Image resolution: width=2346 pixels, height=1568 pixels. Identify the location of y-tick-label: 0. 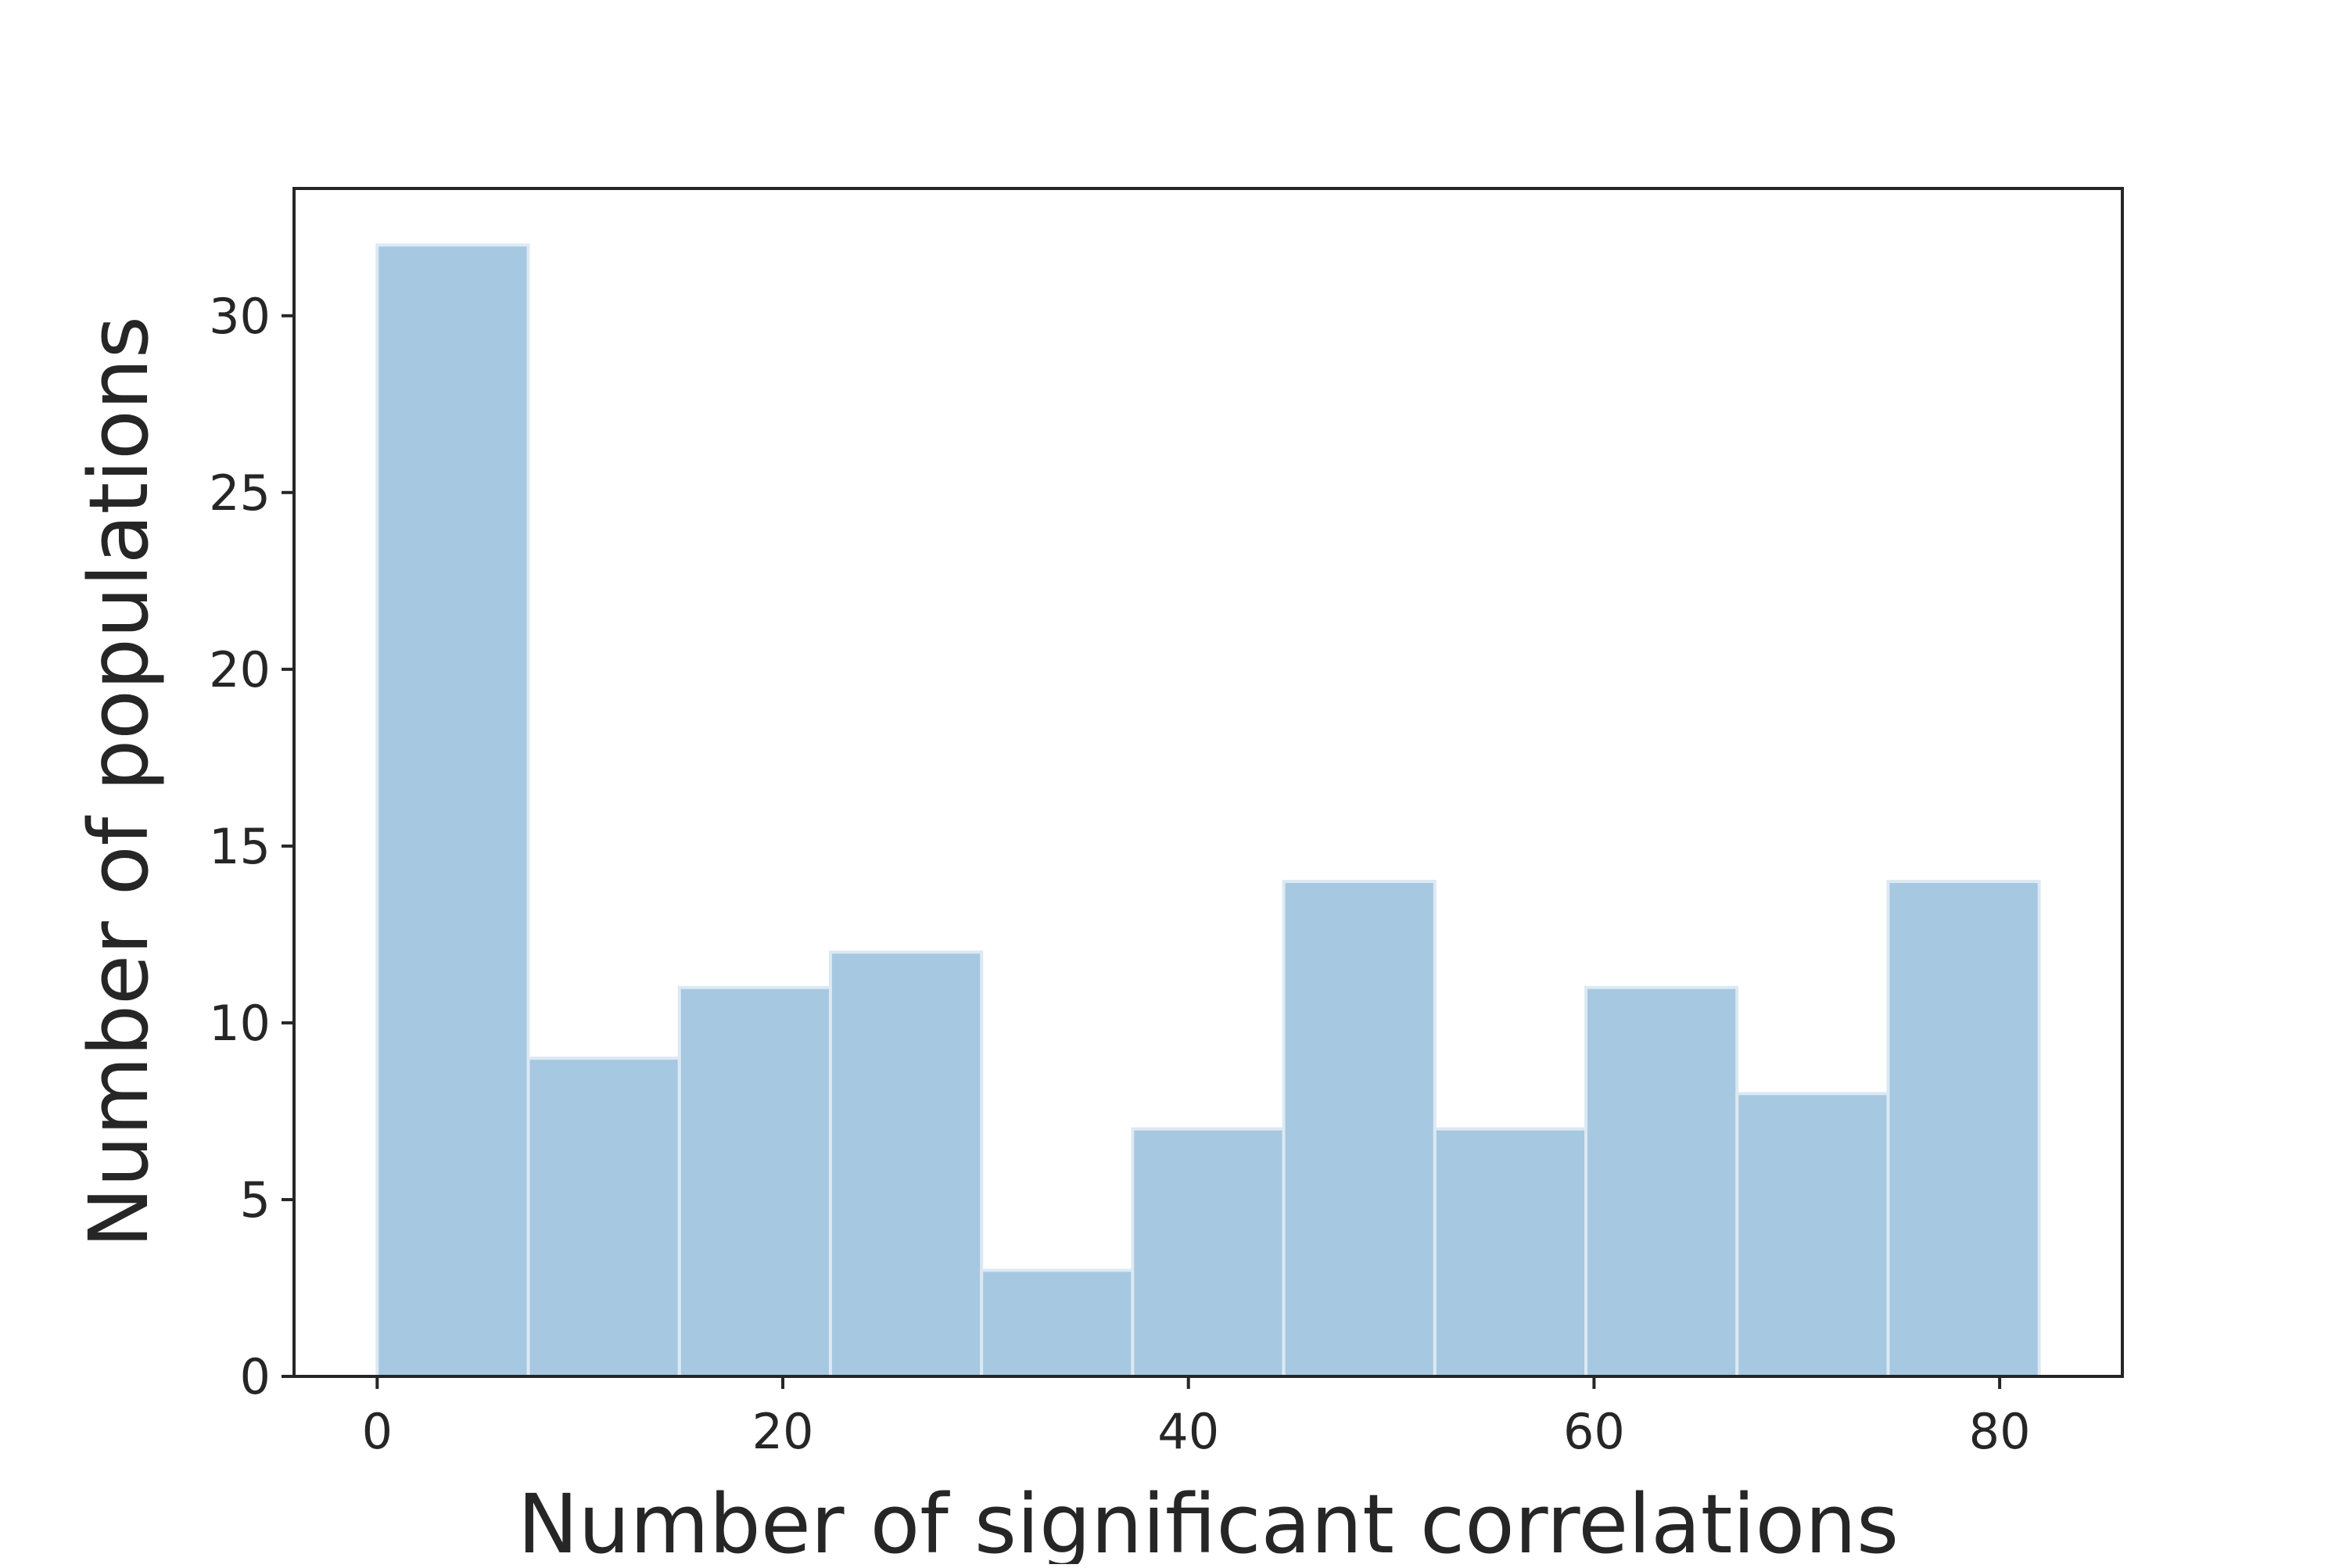
(256, 1376).